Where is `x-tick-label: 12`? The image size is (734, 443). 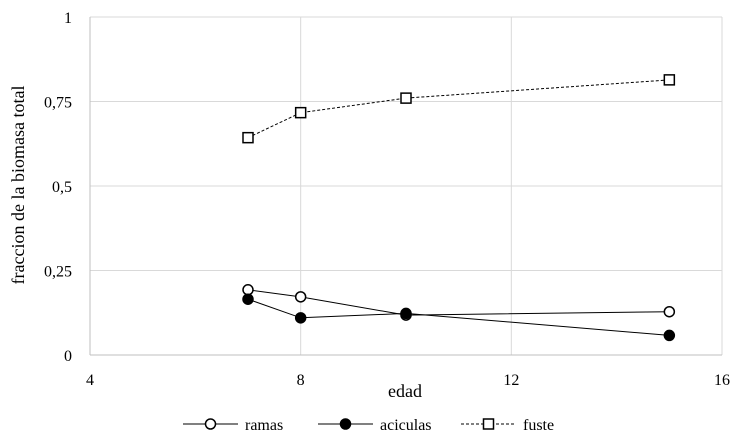 x-tick-label: 12 is located at coordinates (511, 380).